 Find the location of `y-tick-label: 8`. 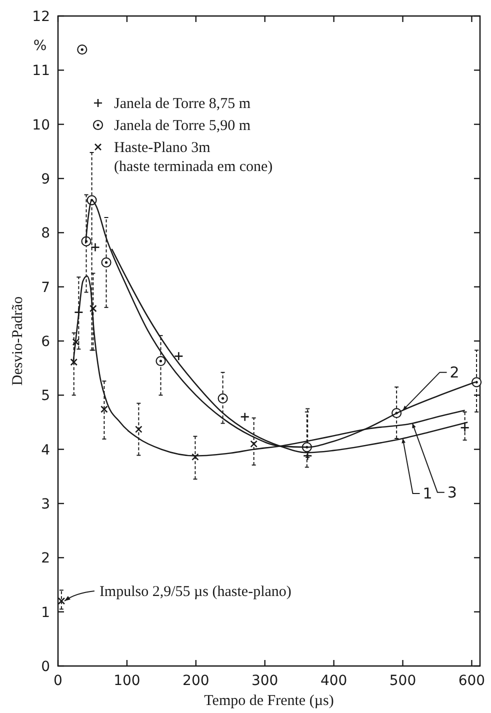

y-tick-label: 8 is located at coordinates (45, 234).